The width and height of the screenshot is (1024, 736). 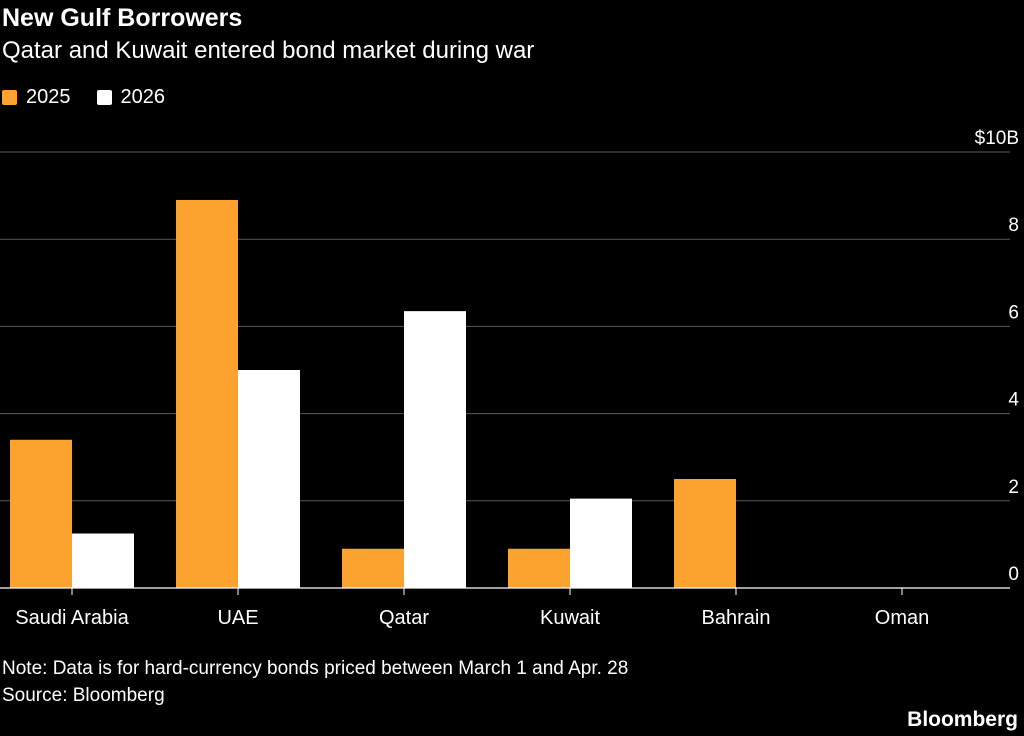 I want to click on bloomberg-logo: Bloomberg, so click(x=962, y=719).